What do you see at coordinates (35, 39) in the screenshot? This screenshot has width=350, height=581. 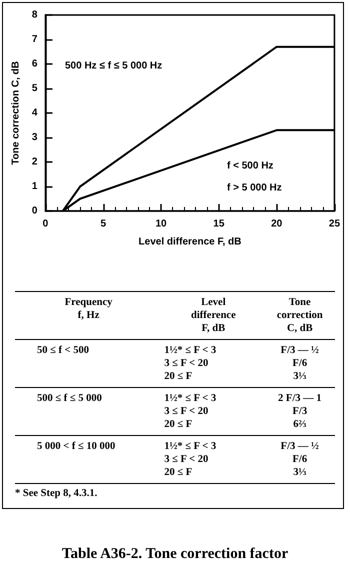 I see `y-tick-label: 7` at bounding box center [35, 39].